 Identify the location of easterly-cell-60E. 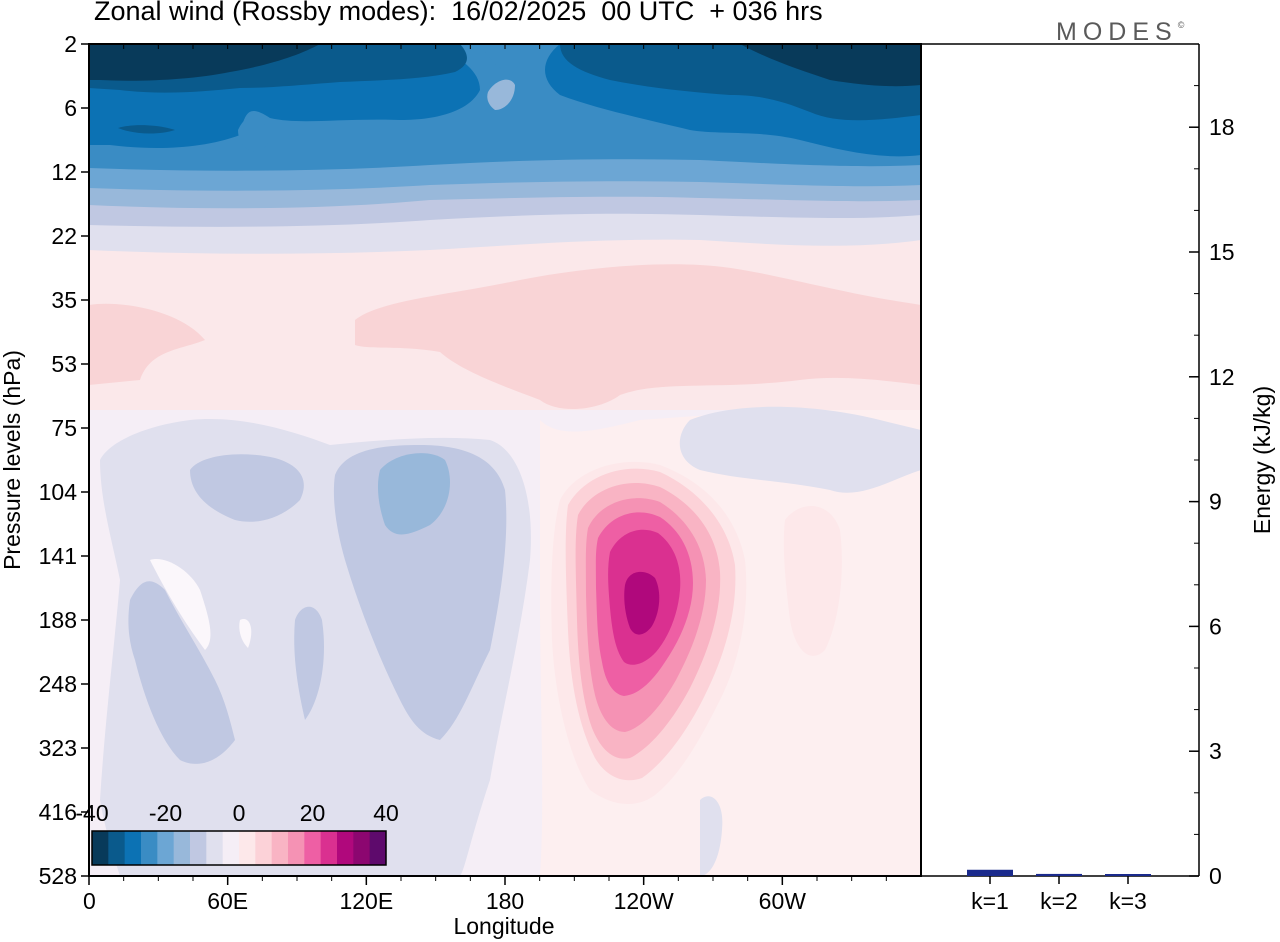
(247, 488).